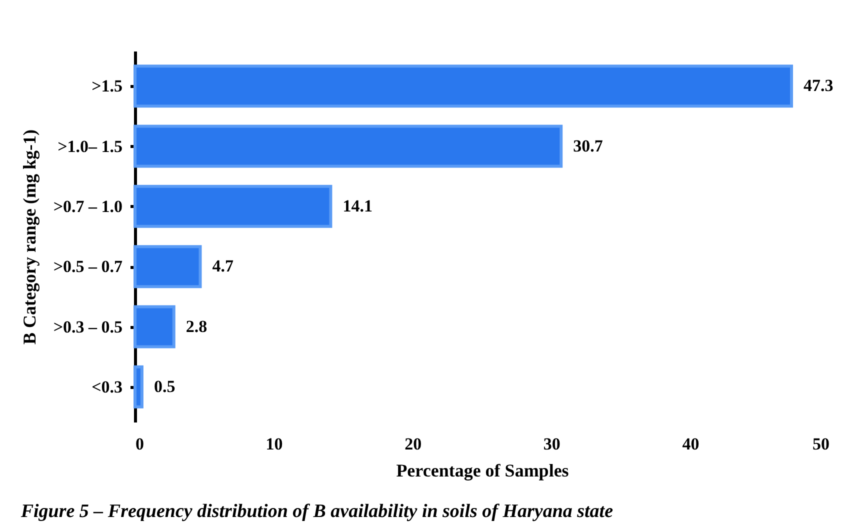 This screenshot has height=529, width=849. What do you see at coordinates (197, 326) in the screenshot?
I see `data-label: 2.8` at bounding box center [197, 326].